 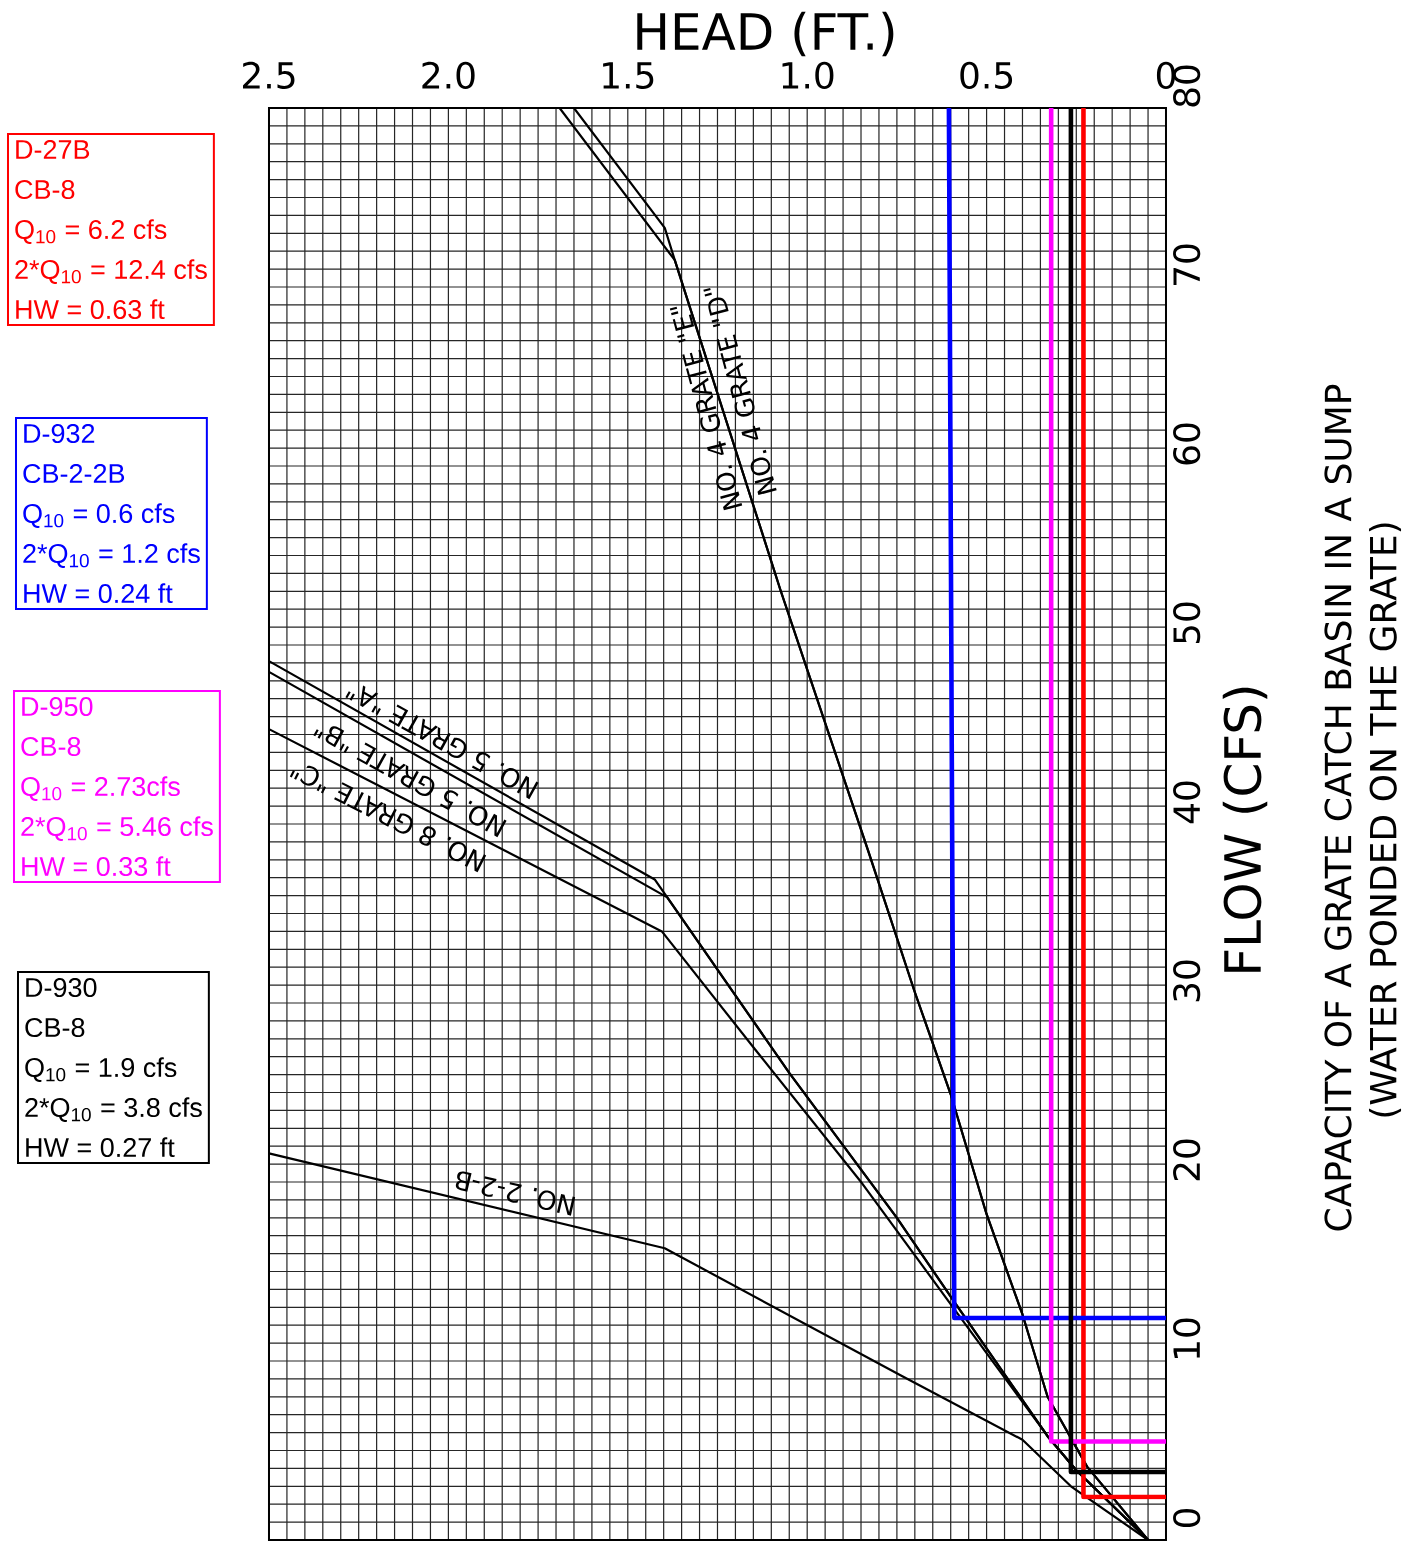 What do you see at coordinates (1187, 623) in the screenshot?
I see `y-tick-label: 50` at bounding box center [1187, 623].